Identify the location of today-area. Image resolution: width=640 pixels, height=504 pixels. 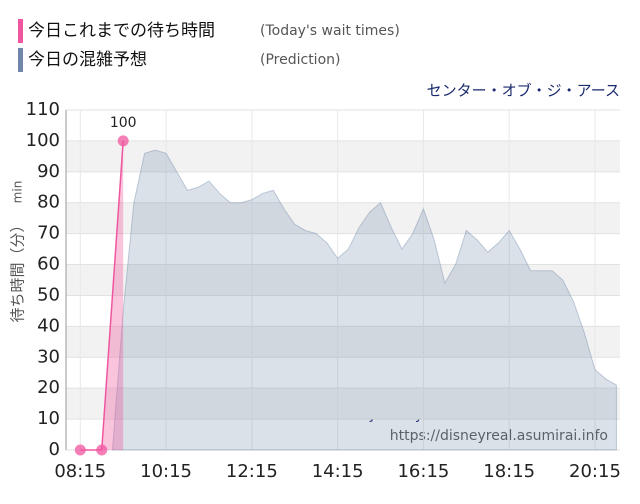
(102, 295).